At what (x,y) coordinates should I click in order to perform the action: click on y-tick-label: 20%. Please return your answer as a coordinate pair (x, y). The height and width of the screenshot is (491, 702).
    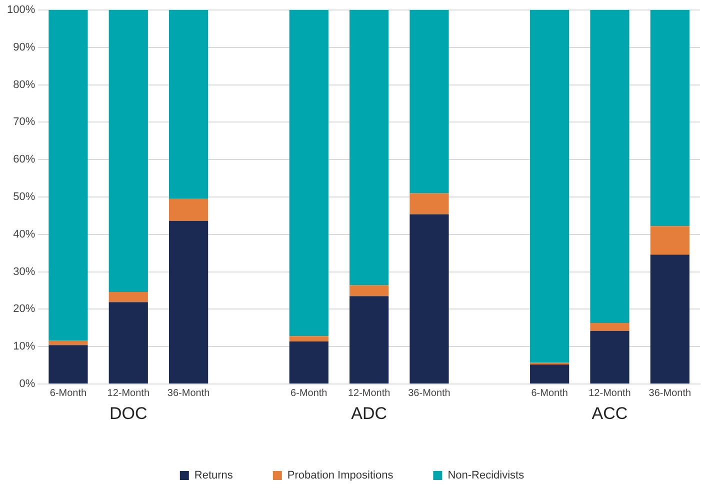
    Looking at the image, I should click on (24, 309).